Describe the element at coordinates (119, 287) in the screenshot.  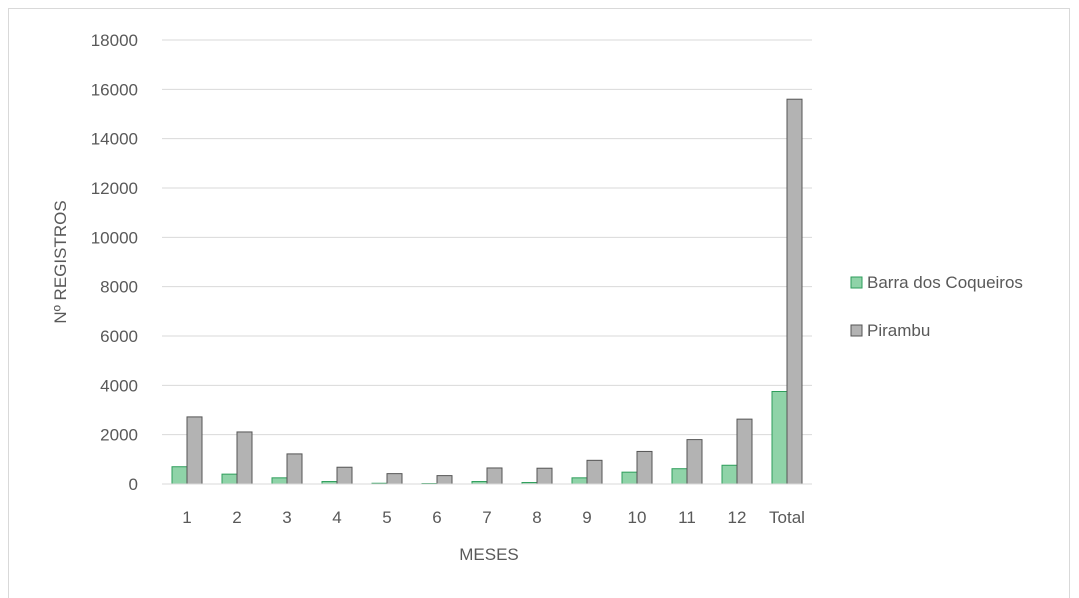
I see `y-tick-label: 8000` at that location.